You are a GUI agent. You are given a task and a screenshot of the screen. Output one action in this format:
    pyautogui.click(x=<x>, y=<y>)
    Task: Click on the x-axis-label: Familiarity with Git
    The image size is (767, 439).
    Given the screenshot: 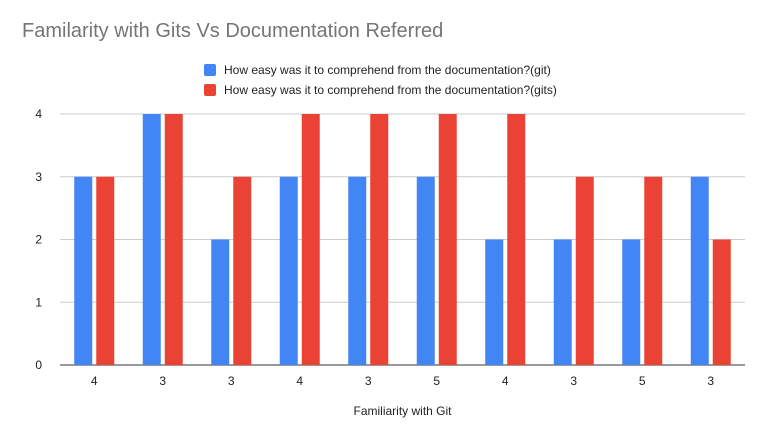 What is the action you would take?
    pyautogui.click(x=402, y=411)
    